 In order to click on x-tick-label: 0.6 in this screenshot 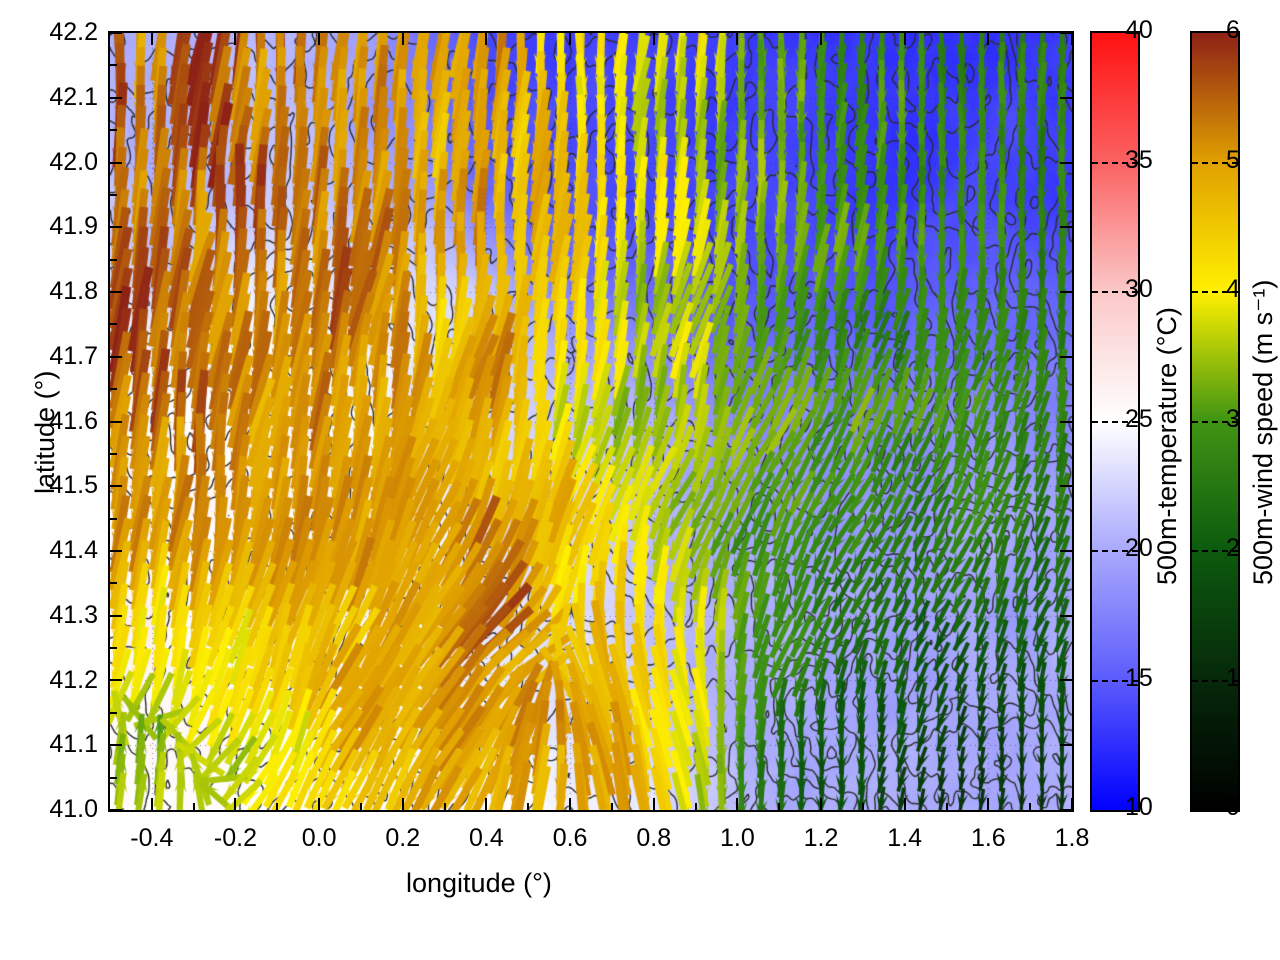, I will do `click(570, 838)`.